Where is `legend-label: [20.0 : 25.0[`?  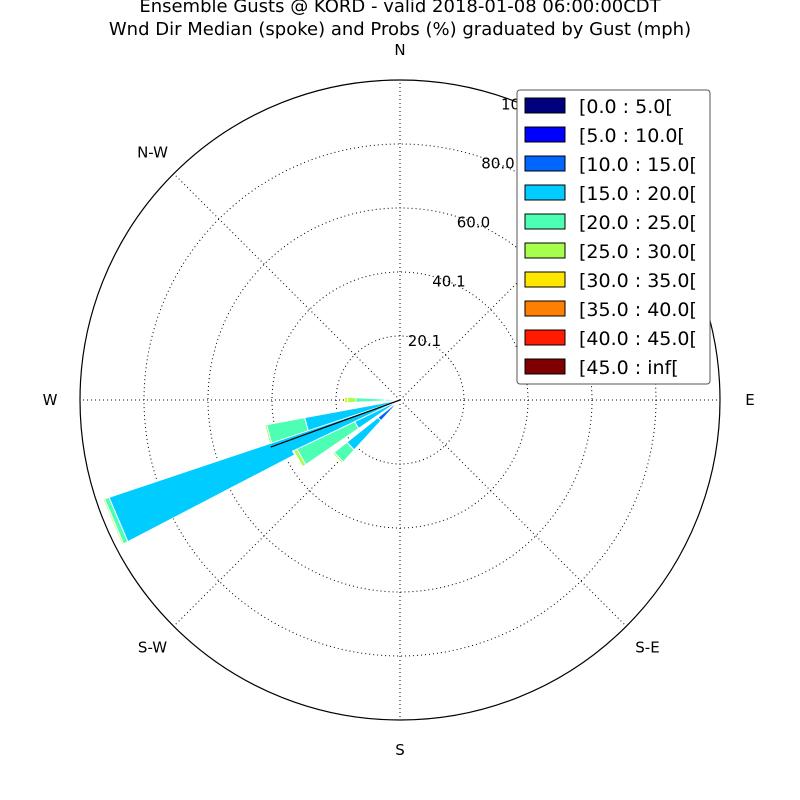
legend-label: [20.0 : 25.0[ is located at coordinates (638, 223).